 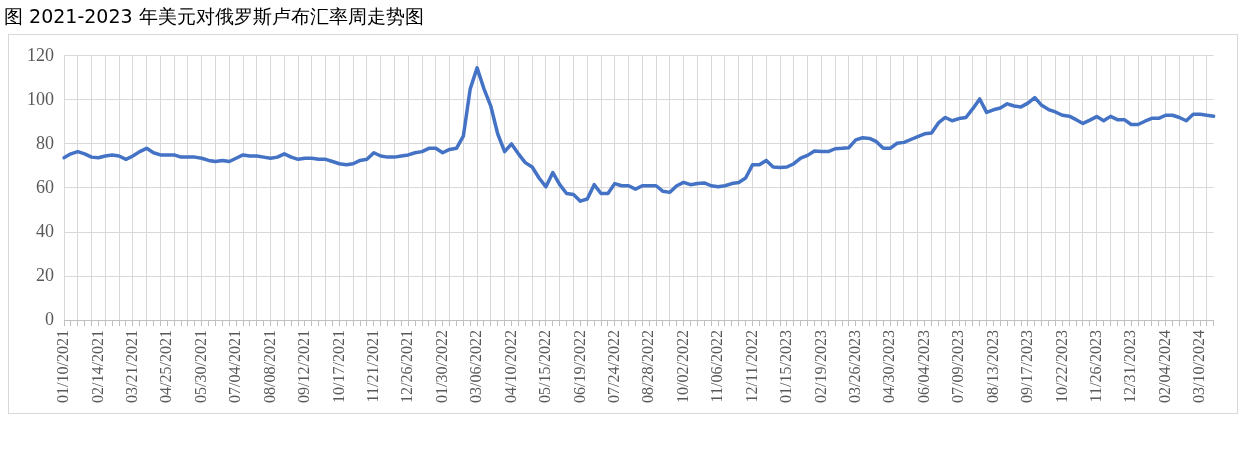 I want to click on x-tick-label: 06/19/2022, so click(x=579, y=366).